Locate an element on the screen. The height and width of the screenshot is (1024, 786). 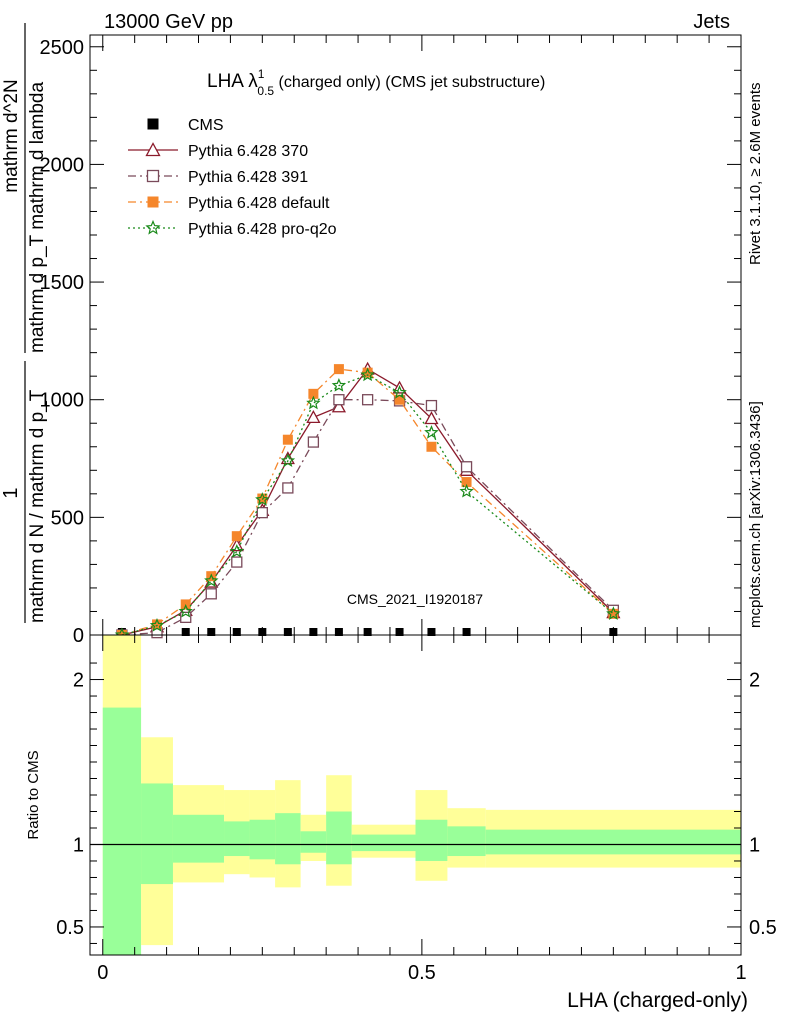
y-label-denominator: mathrm d N / mathrm d p_T is located at coordinates (37, 506).